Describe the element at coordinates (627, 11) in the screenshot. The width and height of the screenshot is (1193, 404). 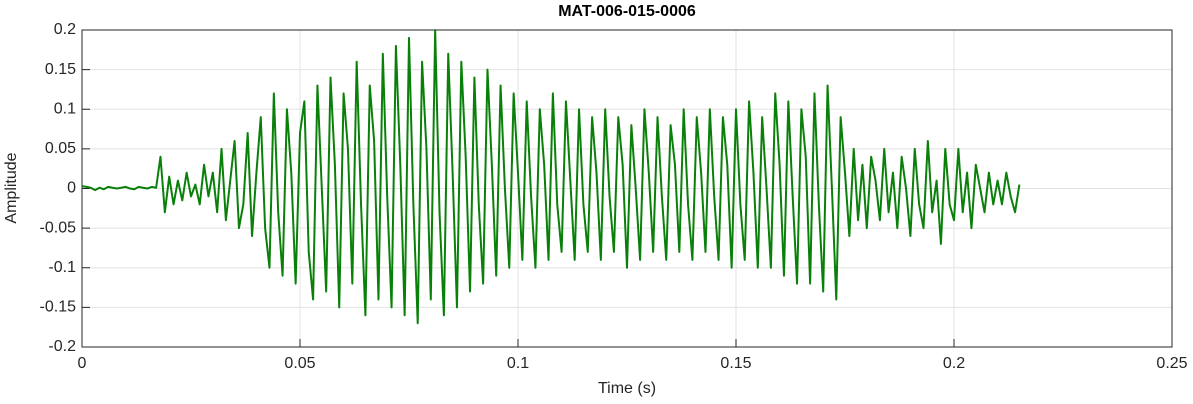
I see `chart-title: MAT-006-015-0006` at that location.